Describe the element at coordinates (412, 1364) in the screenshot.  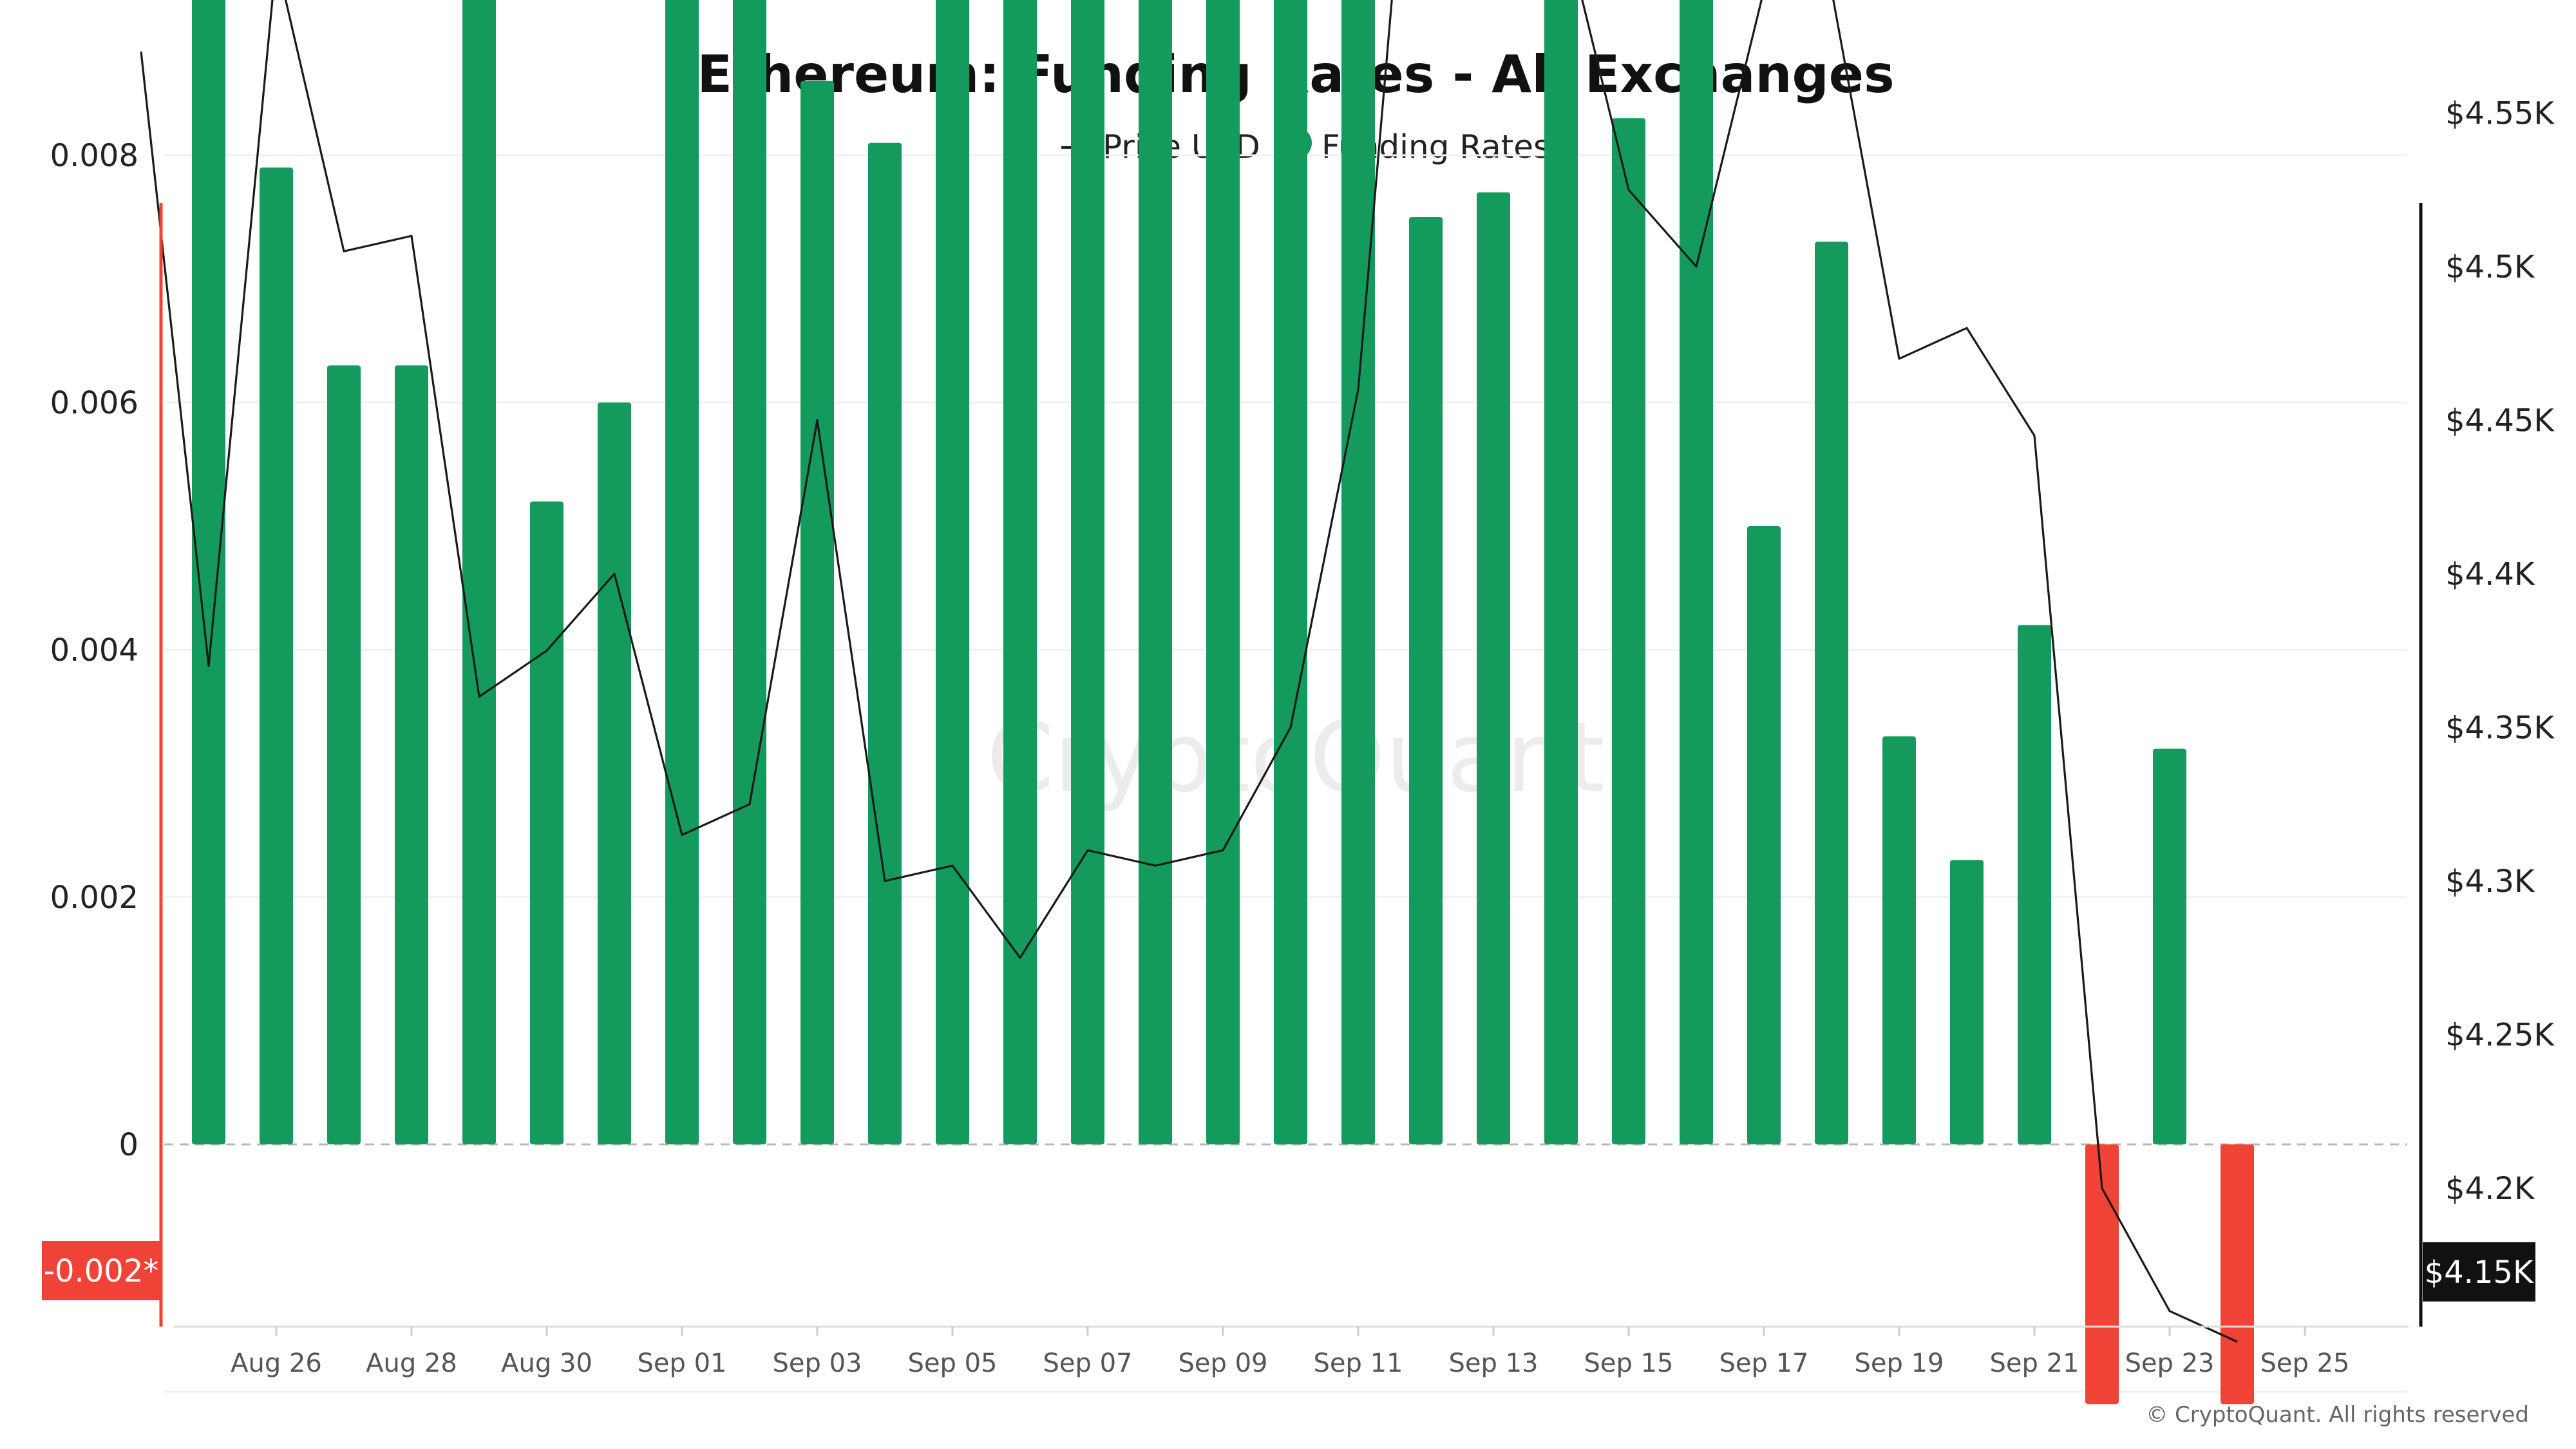
I see `x-tick-label: Aug 28` at that location.